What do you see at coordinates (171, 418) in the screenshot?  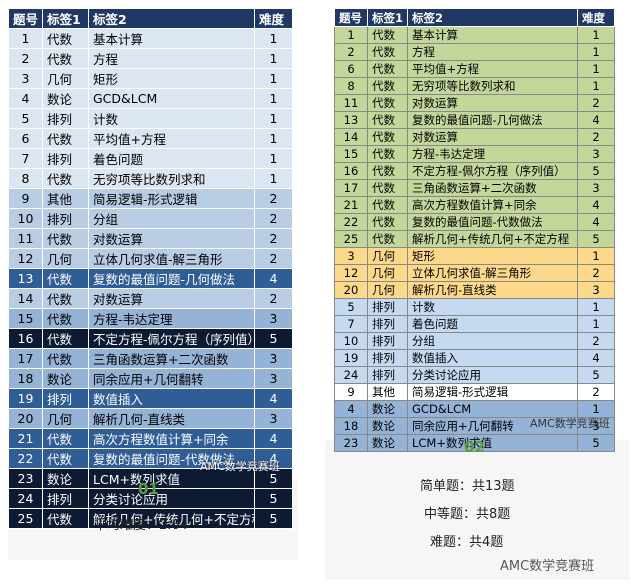 I see `cell: 解析几何-直线类` at bounding box center [171, 418].